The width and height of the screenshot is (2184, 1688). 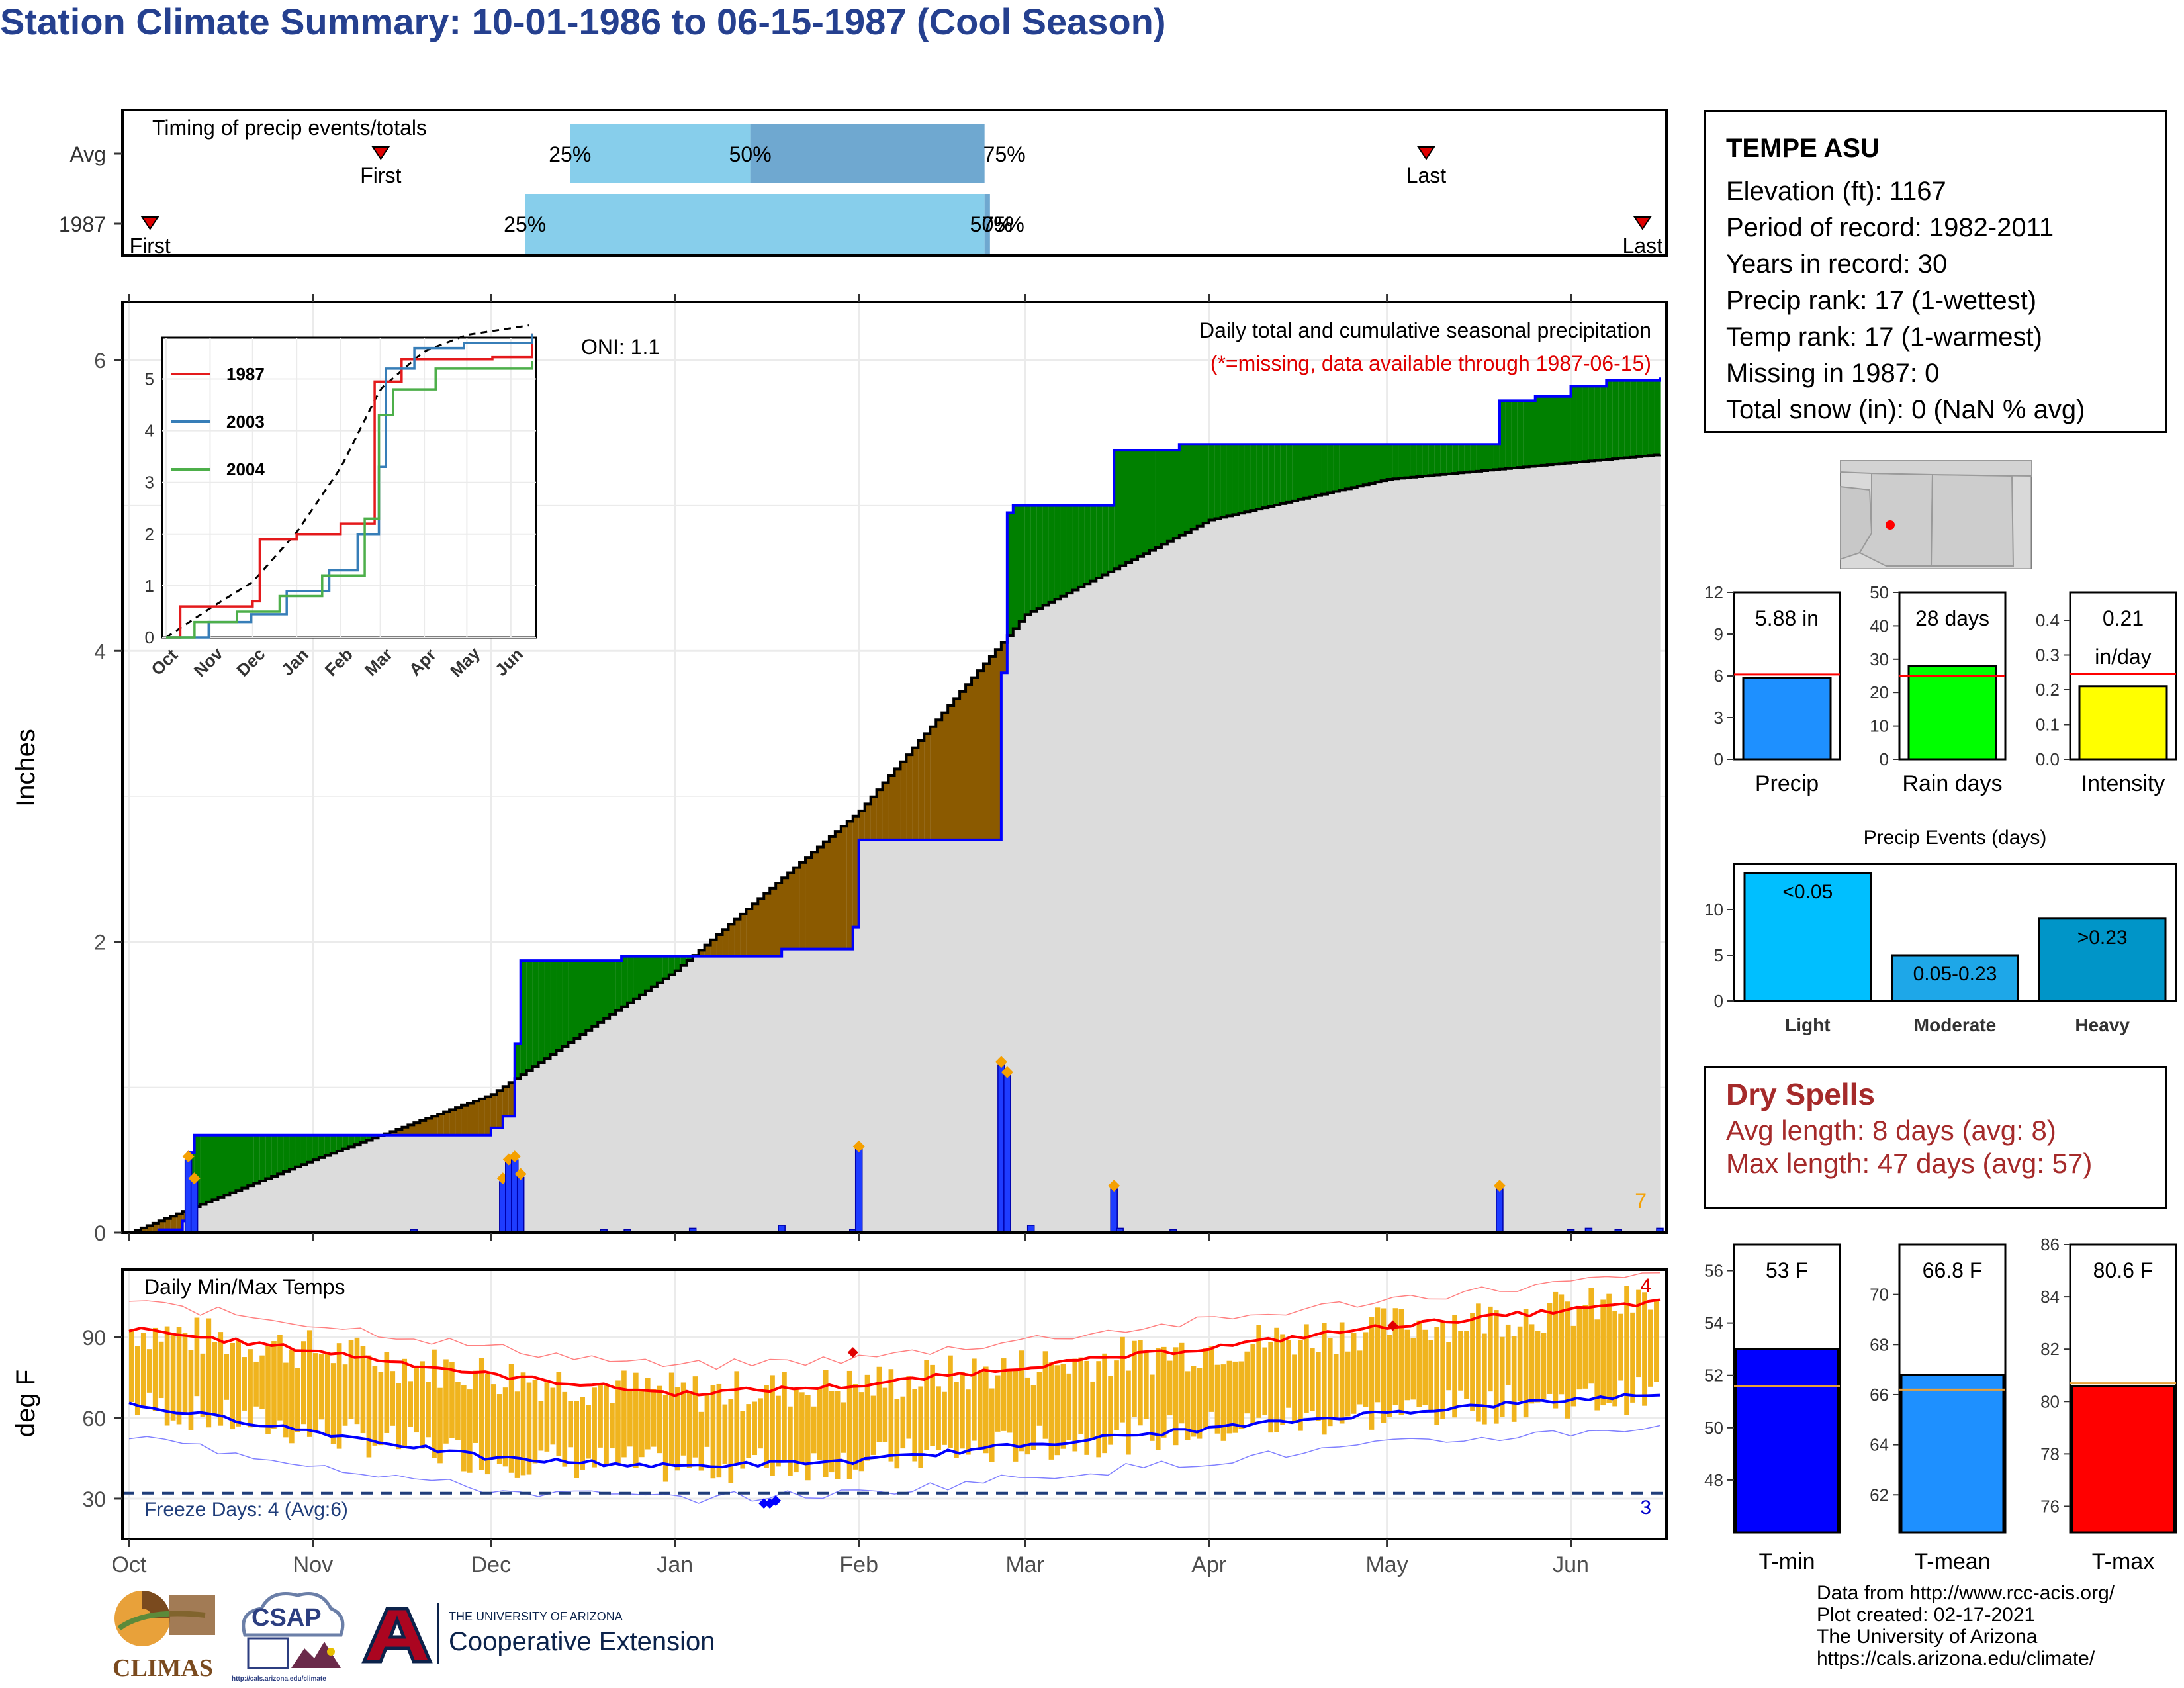 I want to click on events-category-label: Heavy, so click(x=2102, y=1025).